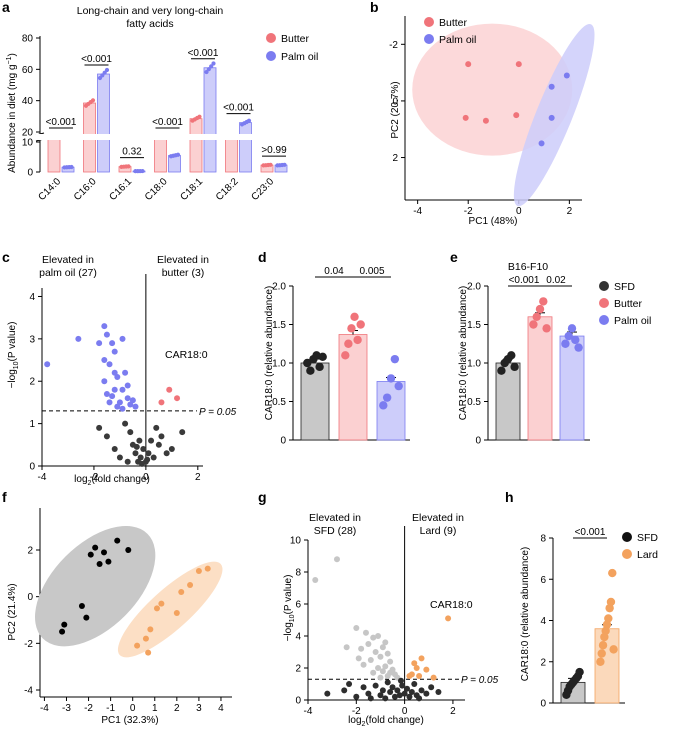 The height and width of the screenshot is (729, 688). What do you see at coordinates (12, 113) in the screenshot?
I see `panel-a-ylabel: Abundance in diet (mg g−1)` at bounding box center [12, 113].